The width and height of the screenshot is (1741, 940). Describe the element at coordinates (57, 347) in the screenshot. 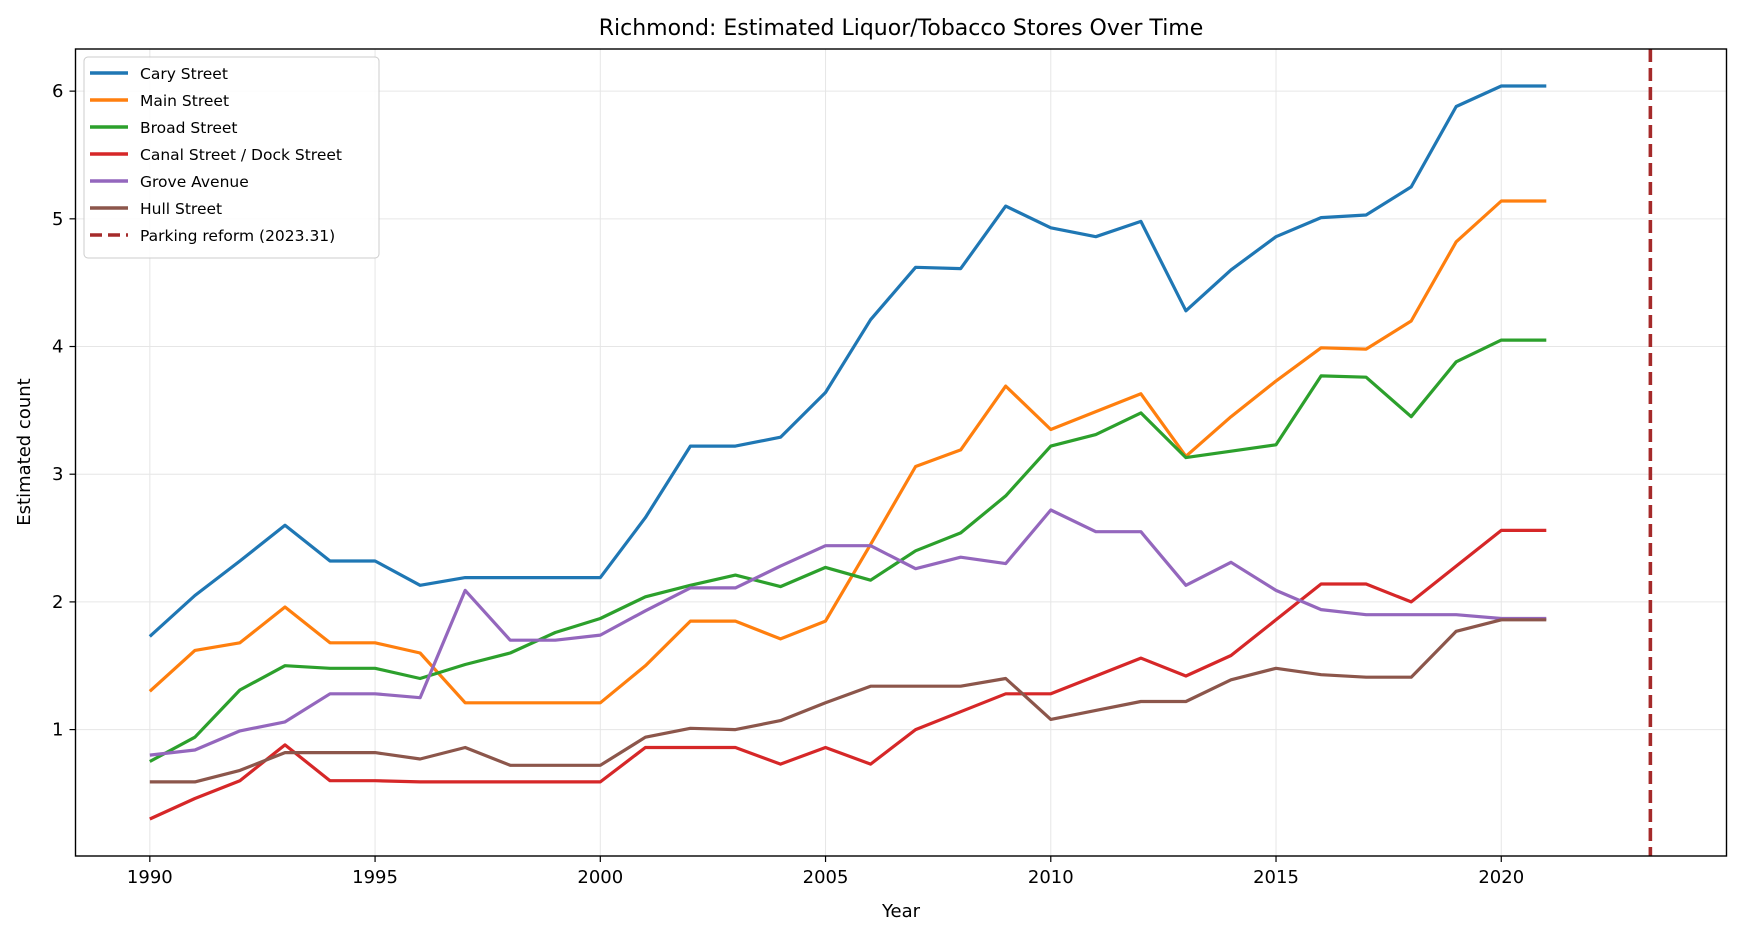

I see `y-tick-label: 4` at that location.